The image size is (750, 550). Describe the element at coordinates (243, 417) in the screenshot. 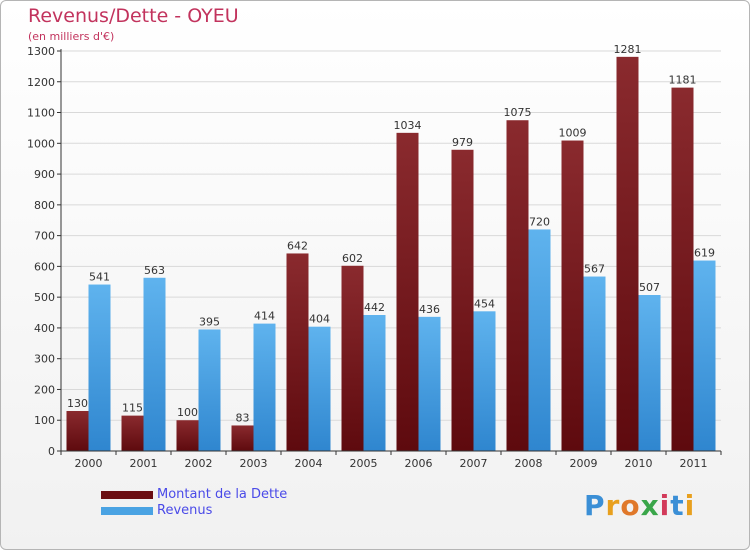

I see `data-label: 83` at that location.